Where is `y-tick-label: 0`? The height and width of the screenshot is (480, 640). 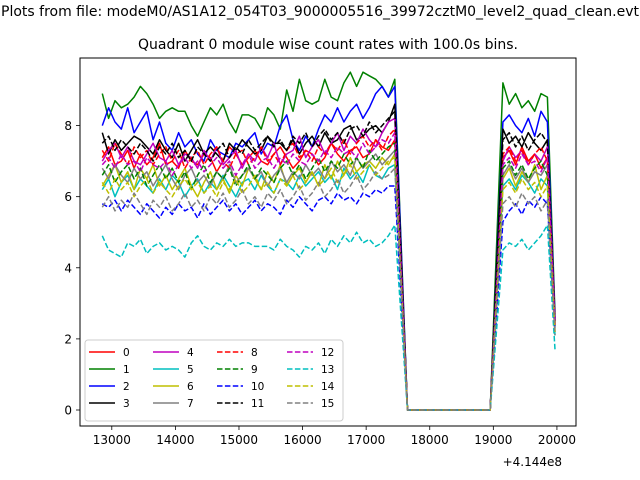 y-tick-label: 0 is located at coordinates (68, 411).